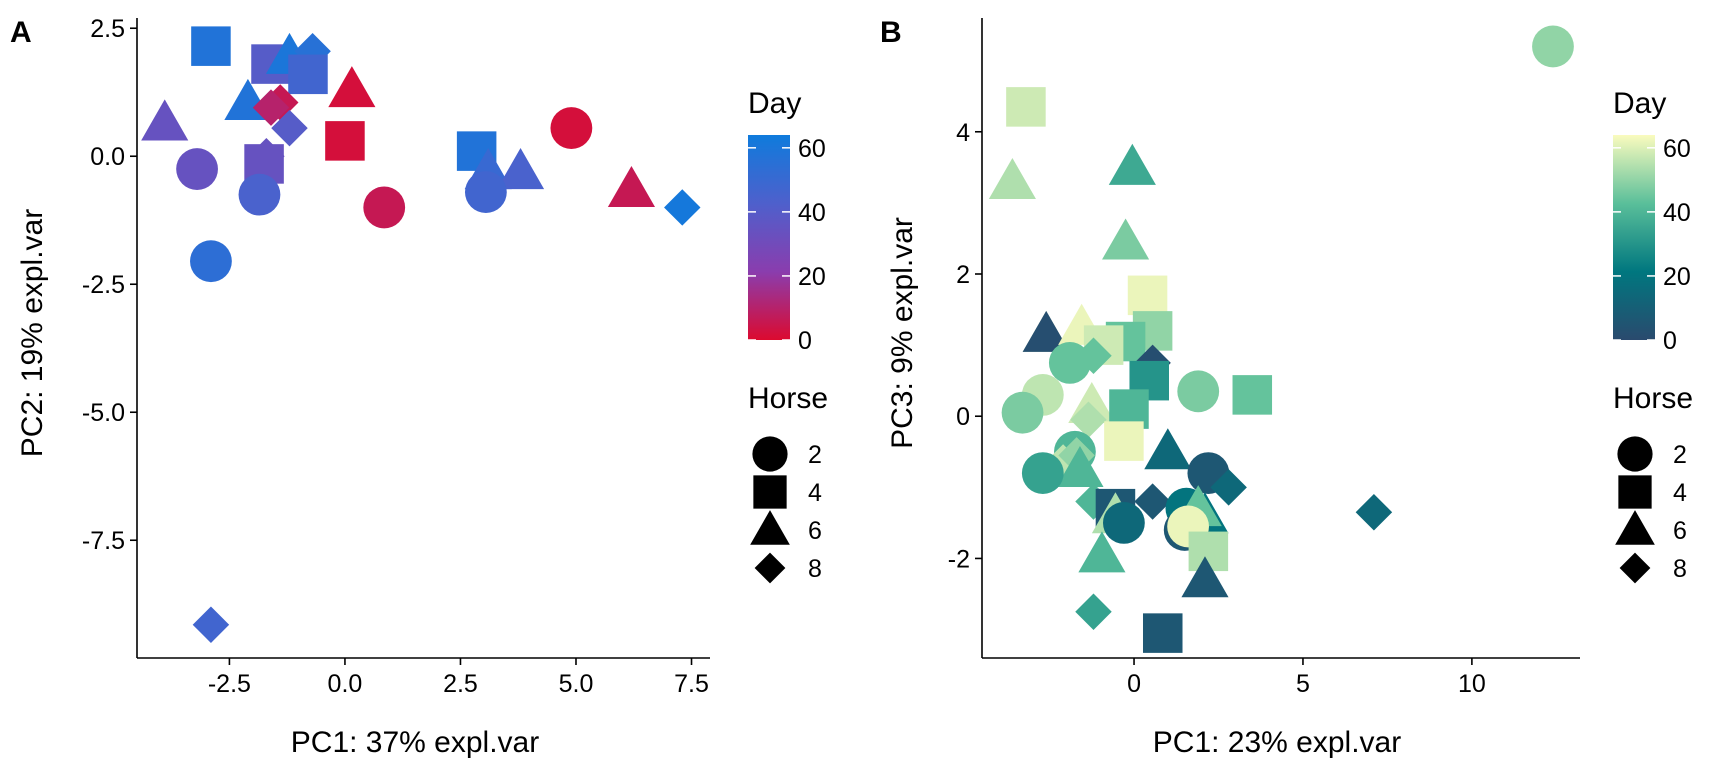  Describe the element at coordinates (963, 275) in the screenshot. I see `panel-b-y-tick-label: 2` at that location.